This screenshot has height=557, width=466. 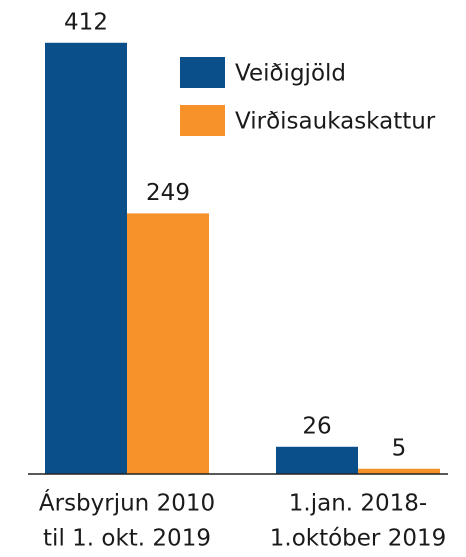 I want to click on value-label: 249, so click(x=168, y=193).